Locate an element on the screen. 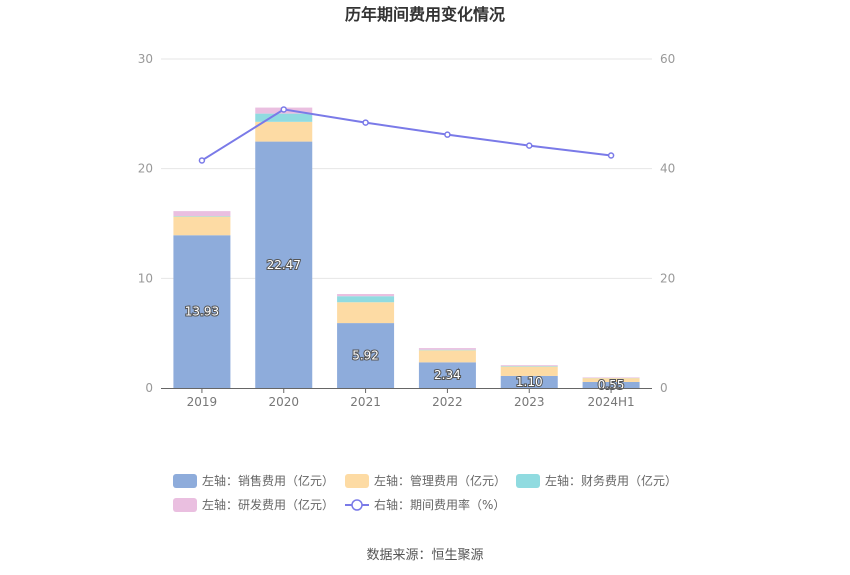 The width and height of the screenshot is (850, 575). x-tick-label: 2024H1 is located at coordinates (610, 402).